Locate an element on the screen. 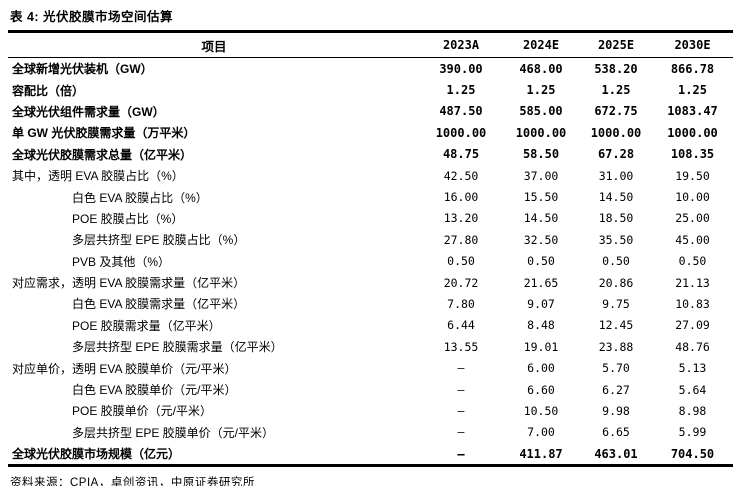 The width and height of the screenshot is (741, 486). cell-value: 1083.47 is located at coordinates (692, 111).